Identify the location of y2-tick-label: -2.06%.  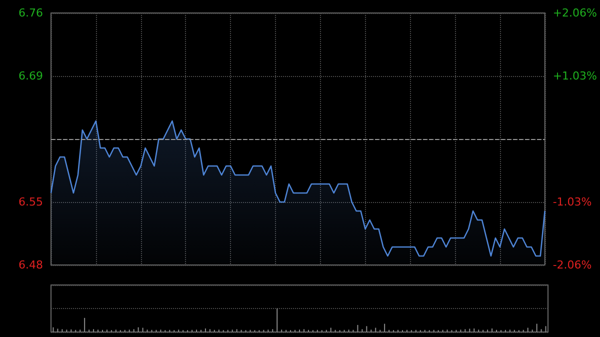
(572, 265).